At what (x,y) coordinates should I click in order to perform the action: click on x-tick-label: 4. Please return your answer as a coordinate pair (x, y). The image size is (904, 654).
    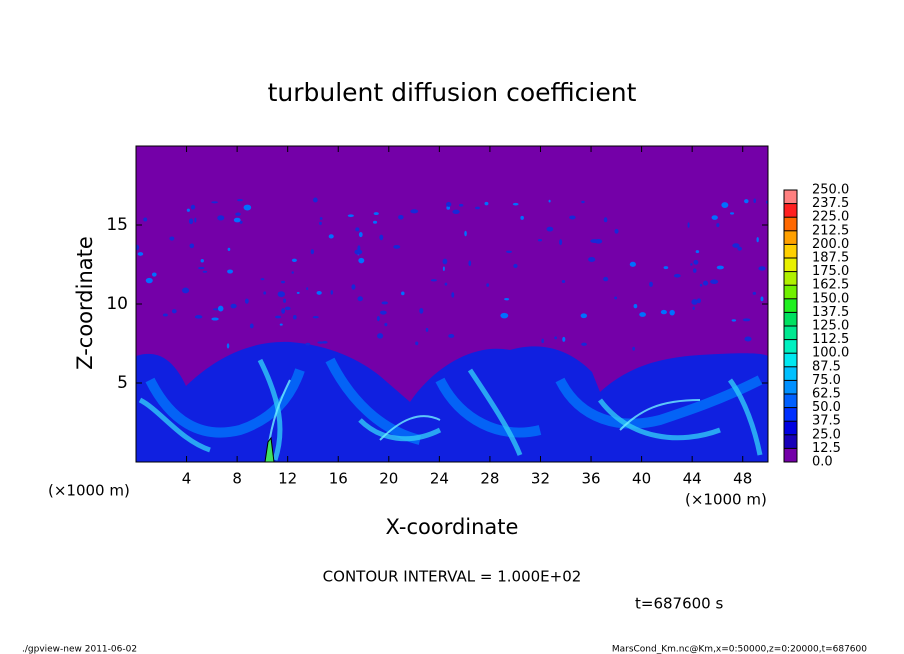
    Looking at the image, I should click on (187, 479).